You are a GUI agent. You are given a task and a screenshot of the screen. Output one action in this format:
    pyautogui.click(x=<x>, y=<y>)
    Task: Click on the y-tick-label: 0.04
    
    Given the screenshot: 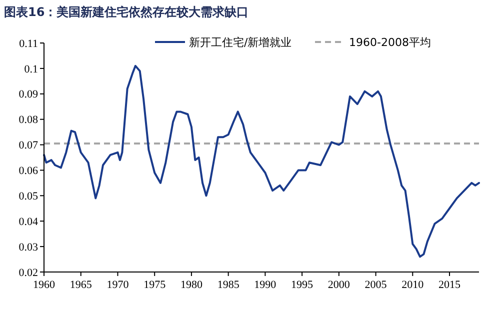 What is the action you would take?
    pyautogui.click(x=28, y=222)
    